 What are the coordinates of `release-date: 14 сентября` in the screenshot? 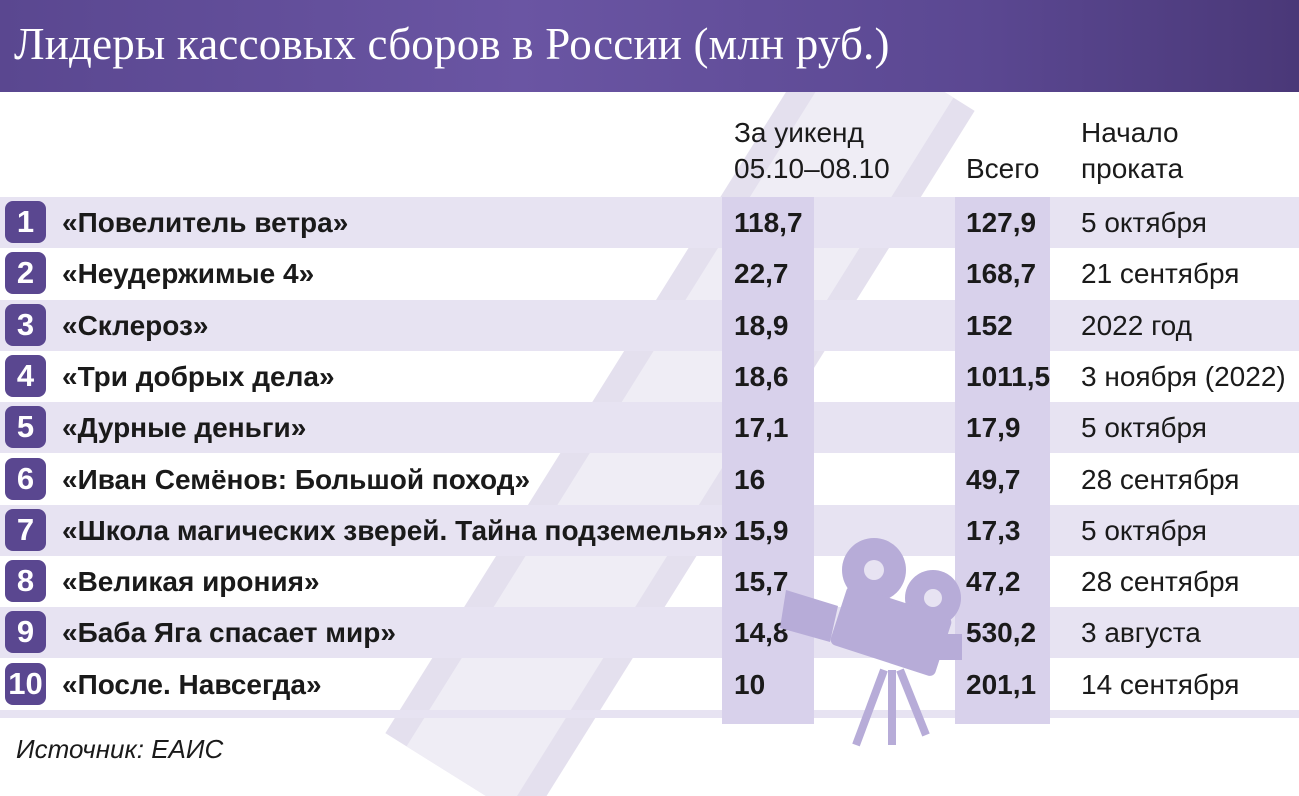 It's located at (1160, 684).